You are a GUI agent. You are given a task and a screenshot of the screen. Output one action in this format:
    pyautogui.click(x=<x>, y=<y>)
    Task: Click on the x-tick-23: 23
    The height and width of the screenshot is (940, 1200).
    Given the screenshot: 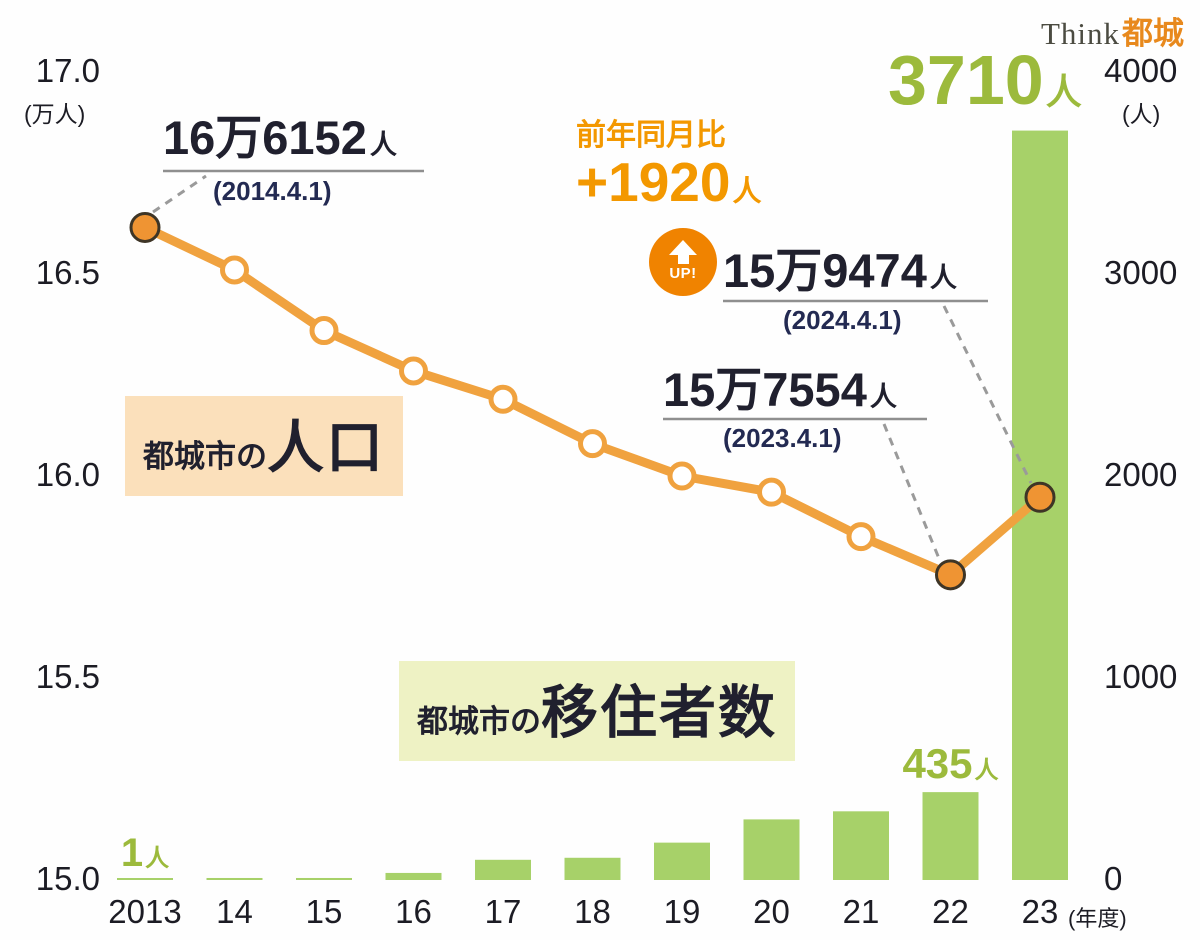 What is the action you would take?
    pyautogui.click(x=1040, y=911)
    